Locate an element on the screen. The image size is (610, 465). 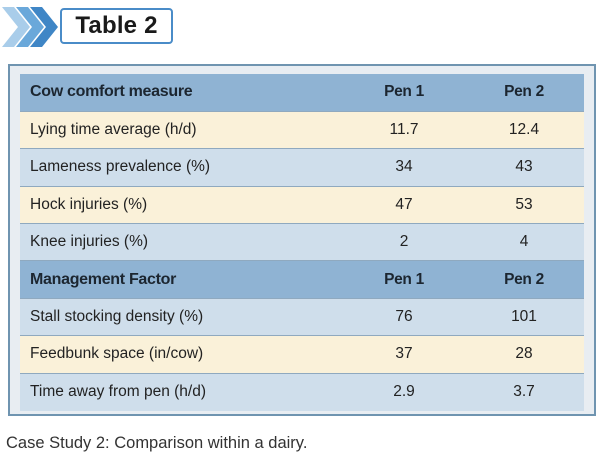
row-label: Lying time average (h/d) is located at coordinates (182, 130).